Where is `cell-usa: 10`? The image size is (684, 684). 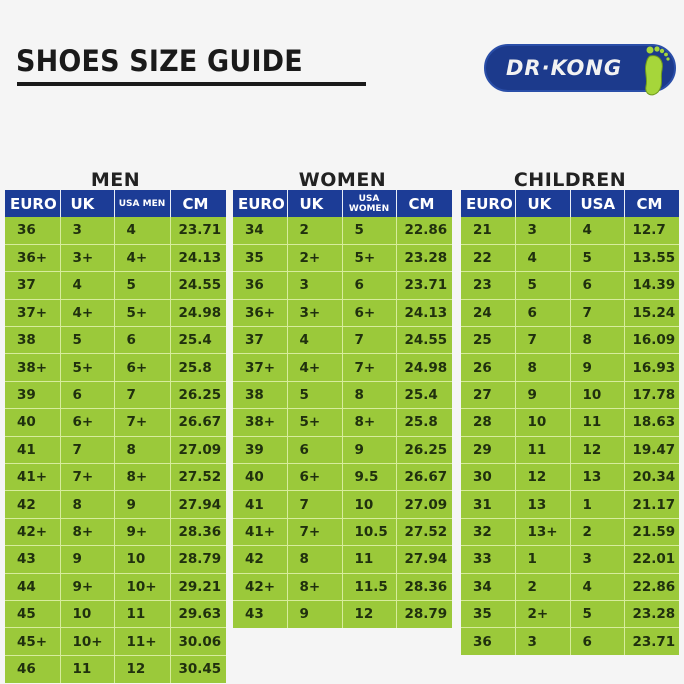 cell-usa: 10 is located at coordinates (142, 559).